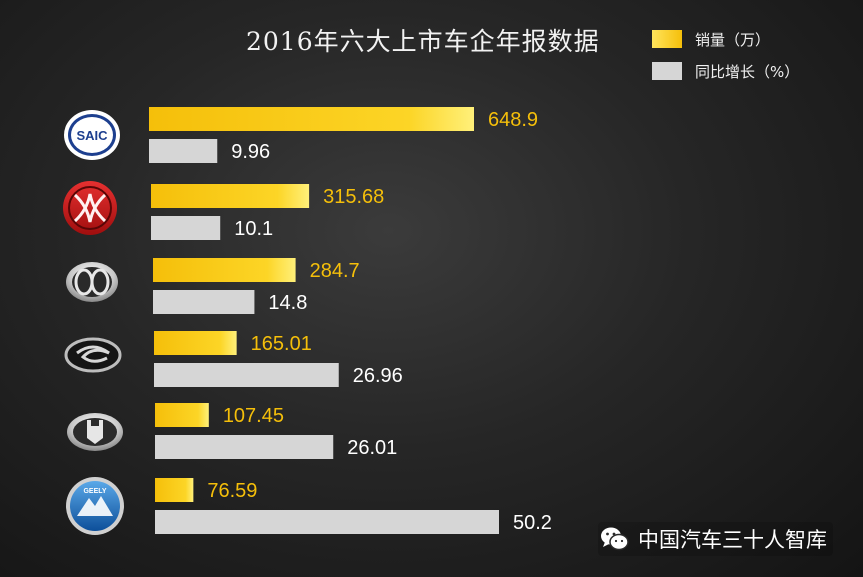  I want to click on saic-logo-icon: SAIC, so click(92, 135).